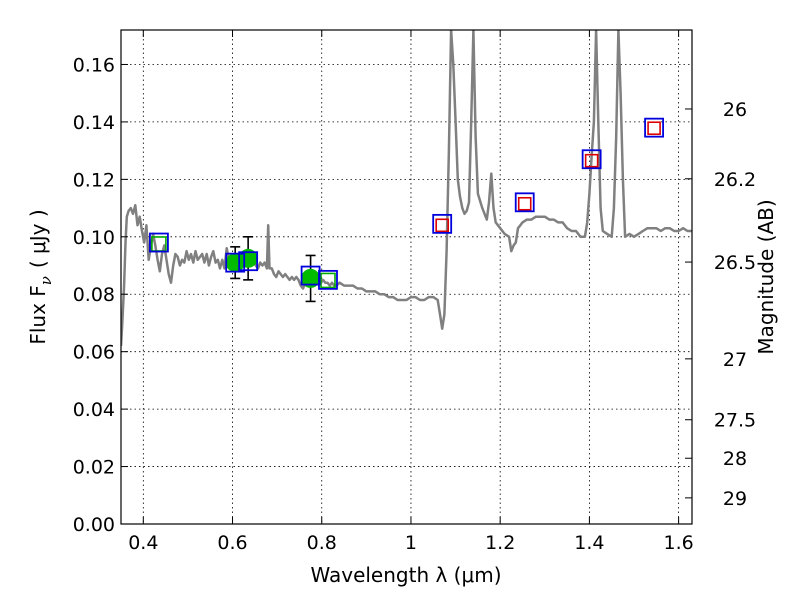 The height and width of the screenshot is (600, 800). What do you see at coordinates (735, 110) in the screenshot?
I see `y2-tick-label: 26` at bounding box center [735, 110].